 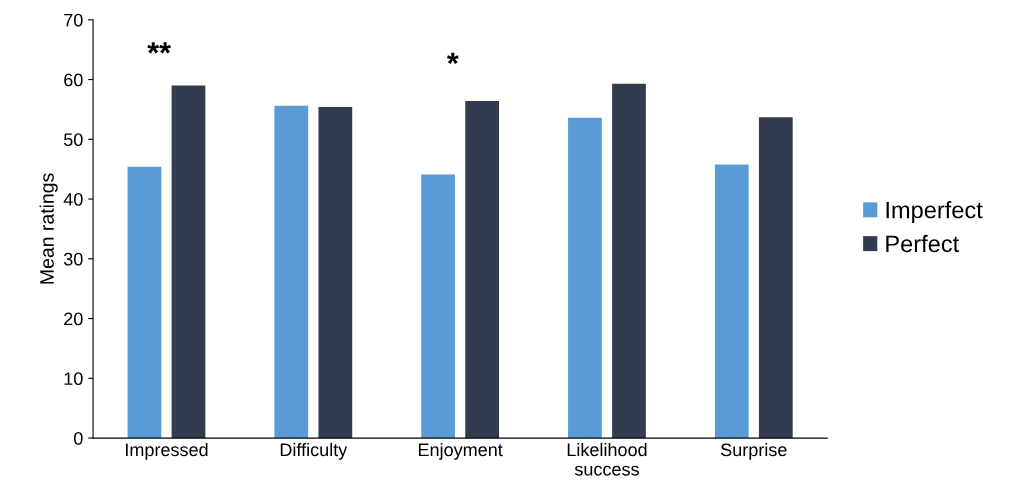 What do you see at coordinates (73, 140) in the screenshot?
I see `y-tick-label: 50` at bounding box center [73, 140].